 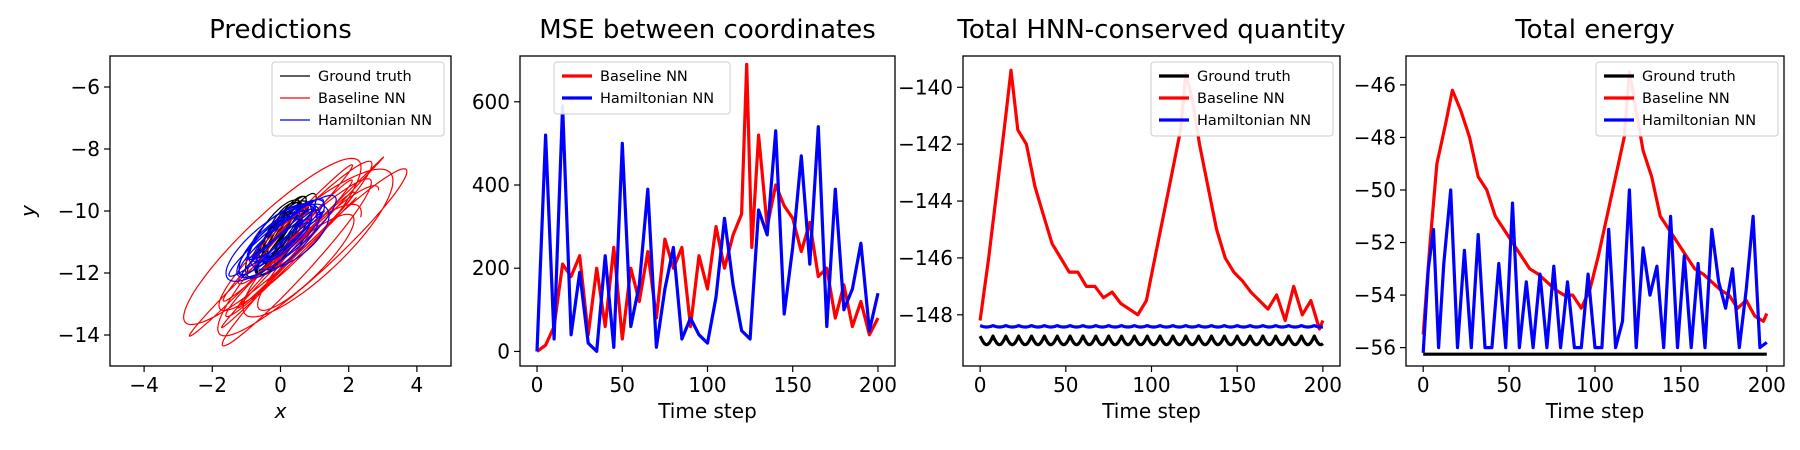 What do you see at coordinates (925, 201) in the screenshot?
I see `y-tick-label: −144` at bounding box center [925, 201].